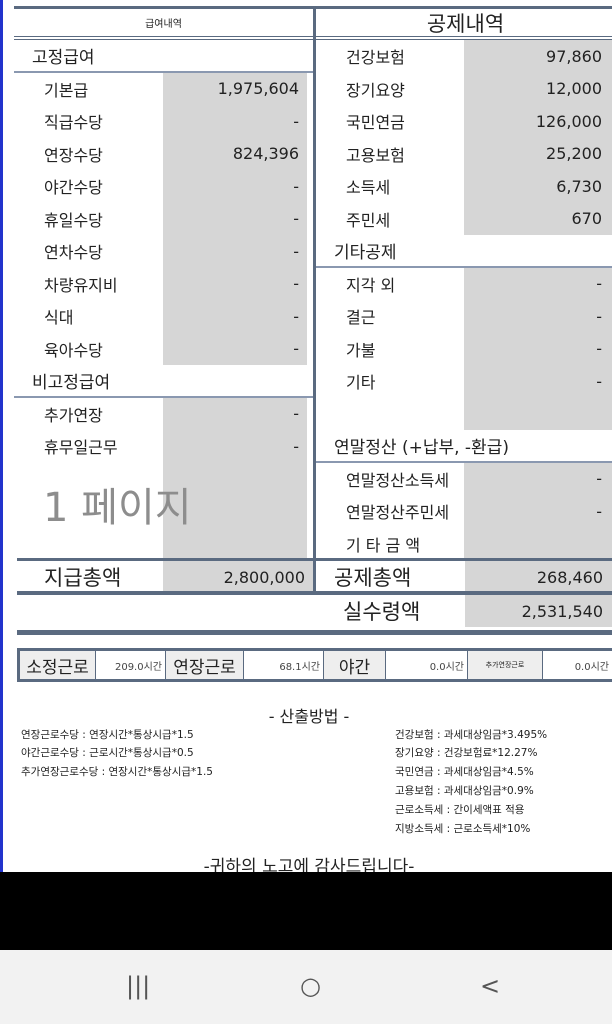  Describe the element at coordinates (464, 251) in the screenshot. I see `section-header: 기타공제` at that location.